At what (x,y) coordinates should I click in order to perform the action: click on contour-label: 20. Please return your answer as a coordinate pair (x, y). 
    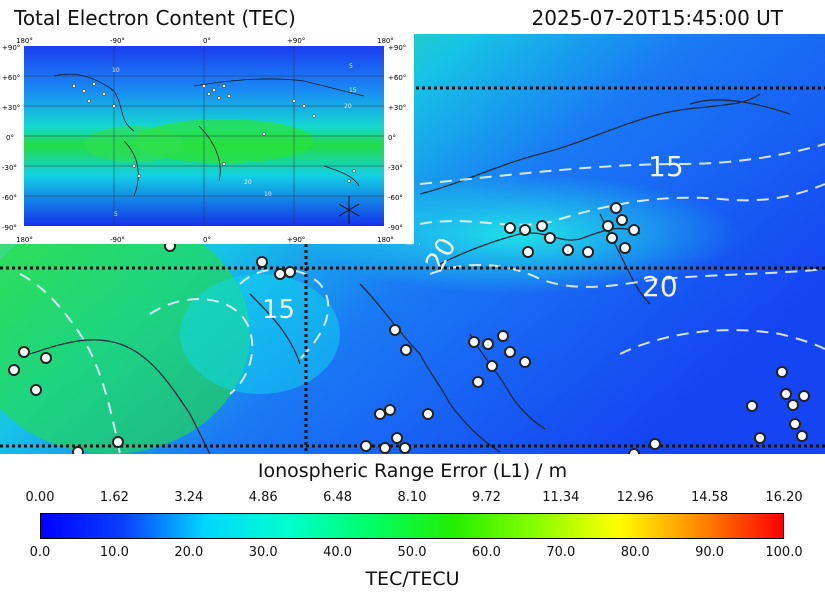
    Looking at the image, I should click on (660, 286).